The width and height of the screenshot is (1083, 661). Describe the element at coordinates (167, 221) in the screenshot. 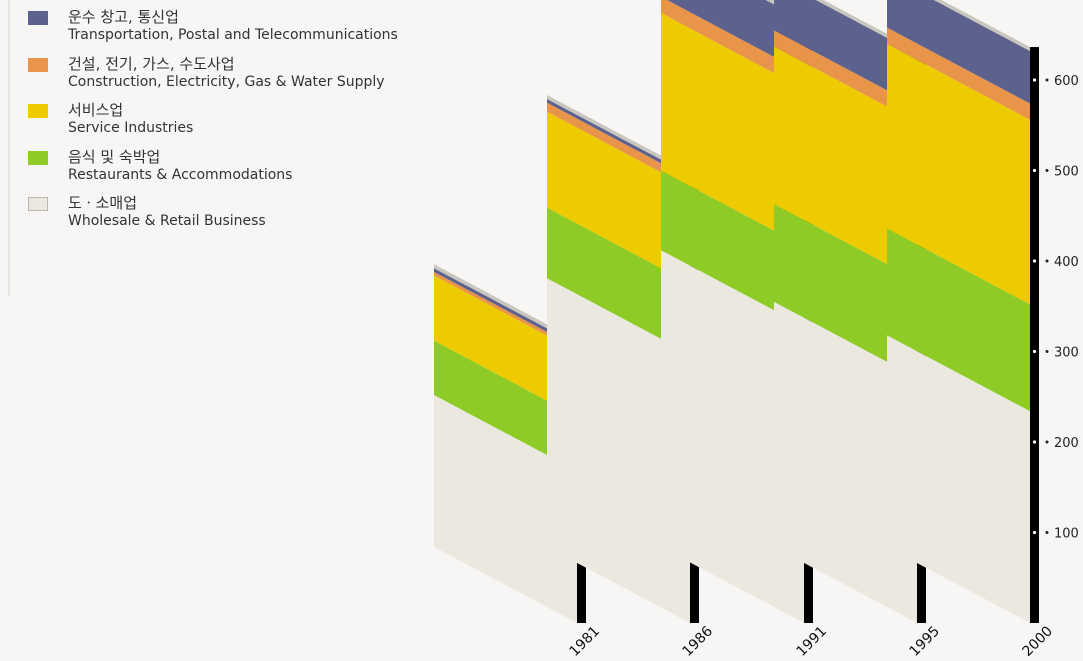

I see `legend-label-en: Wholesale & Retail Business` at that location.